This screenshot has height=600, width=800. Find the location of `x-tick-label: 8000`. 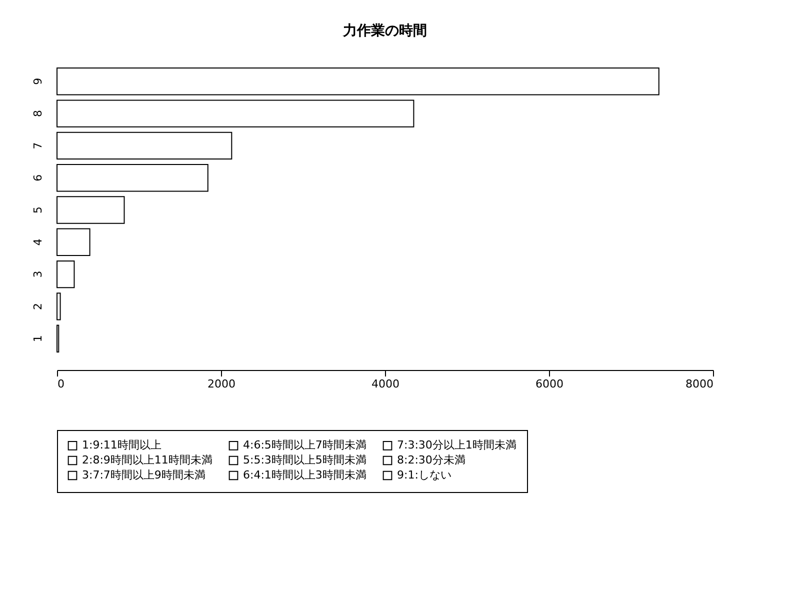

x-tick-label: 8000 is located at coordinates (700, 384).